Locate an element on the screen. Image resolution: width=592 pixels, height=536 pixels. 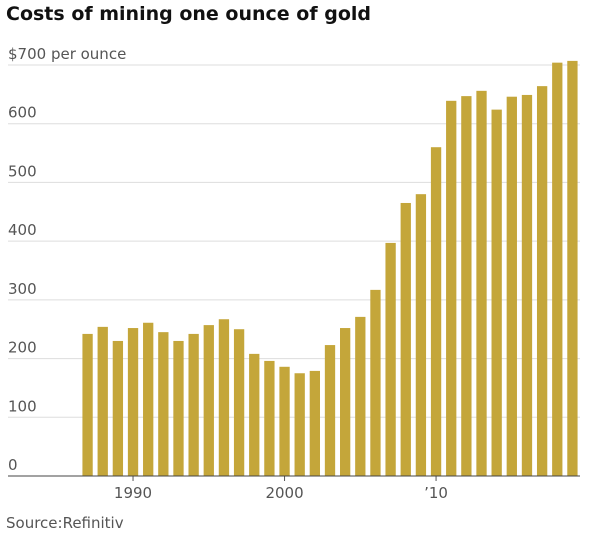
source: Source:Refinitiv is located at coordinates (65, 523).